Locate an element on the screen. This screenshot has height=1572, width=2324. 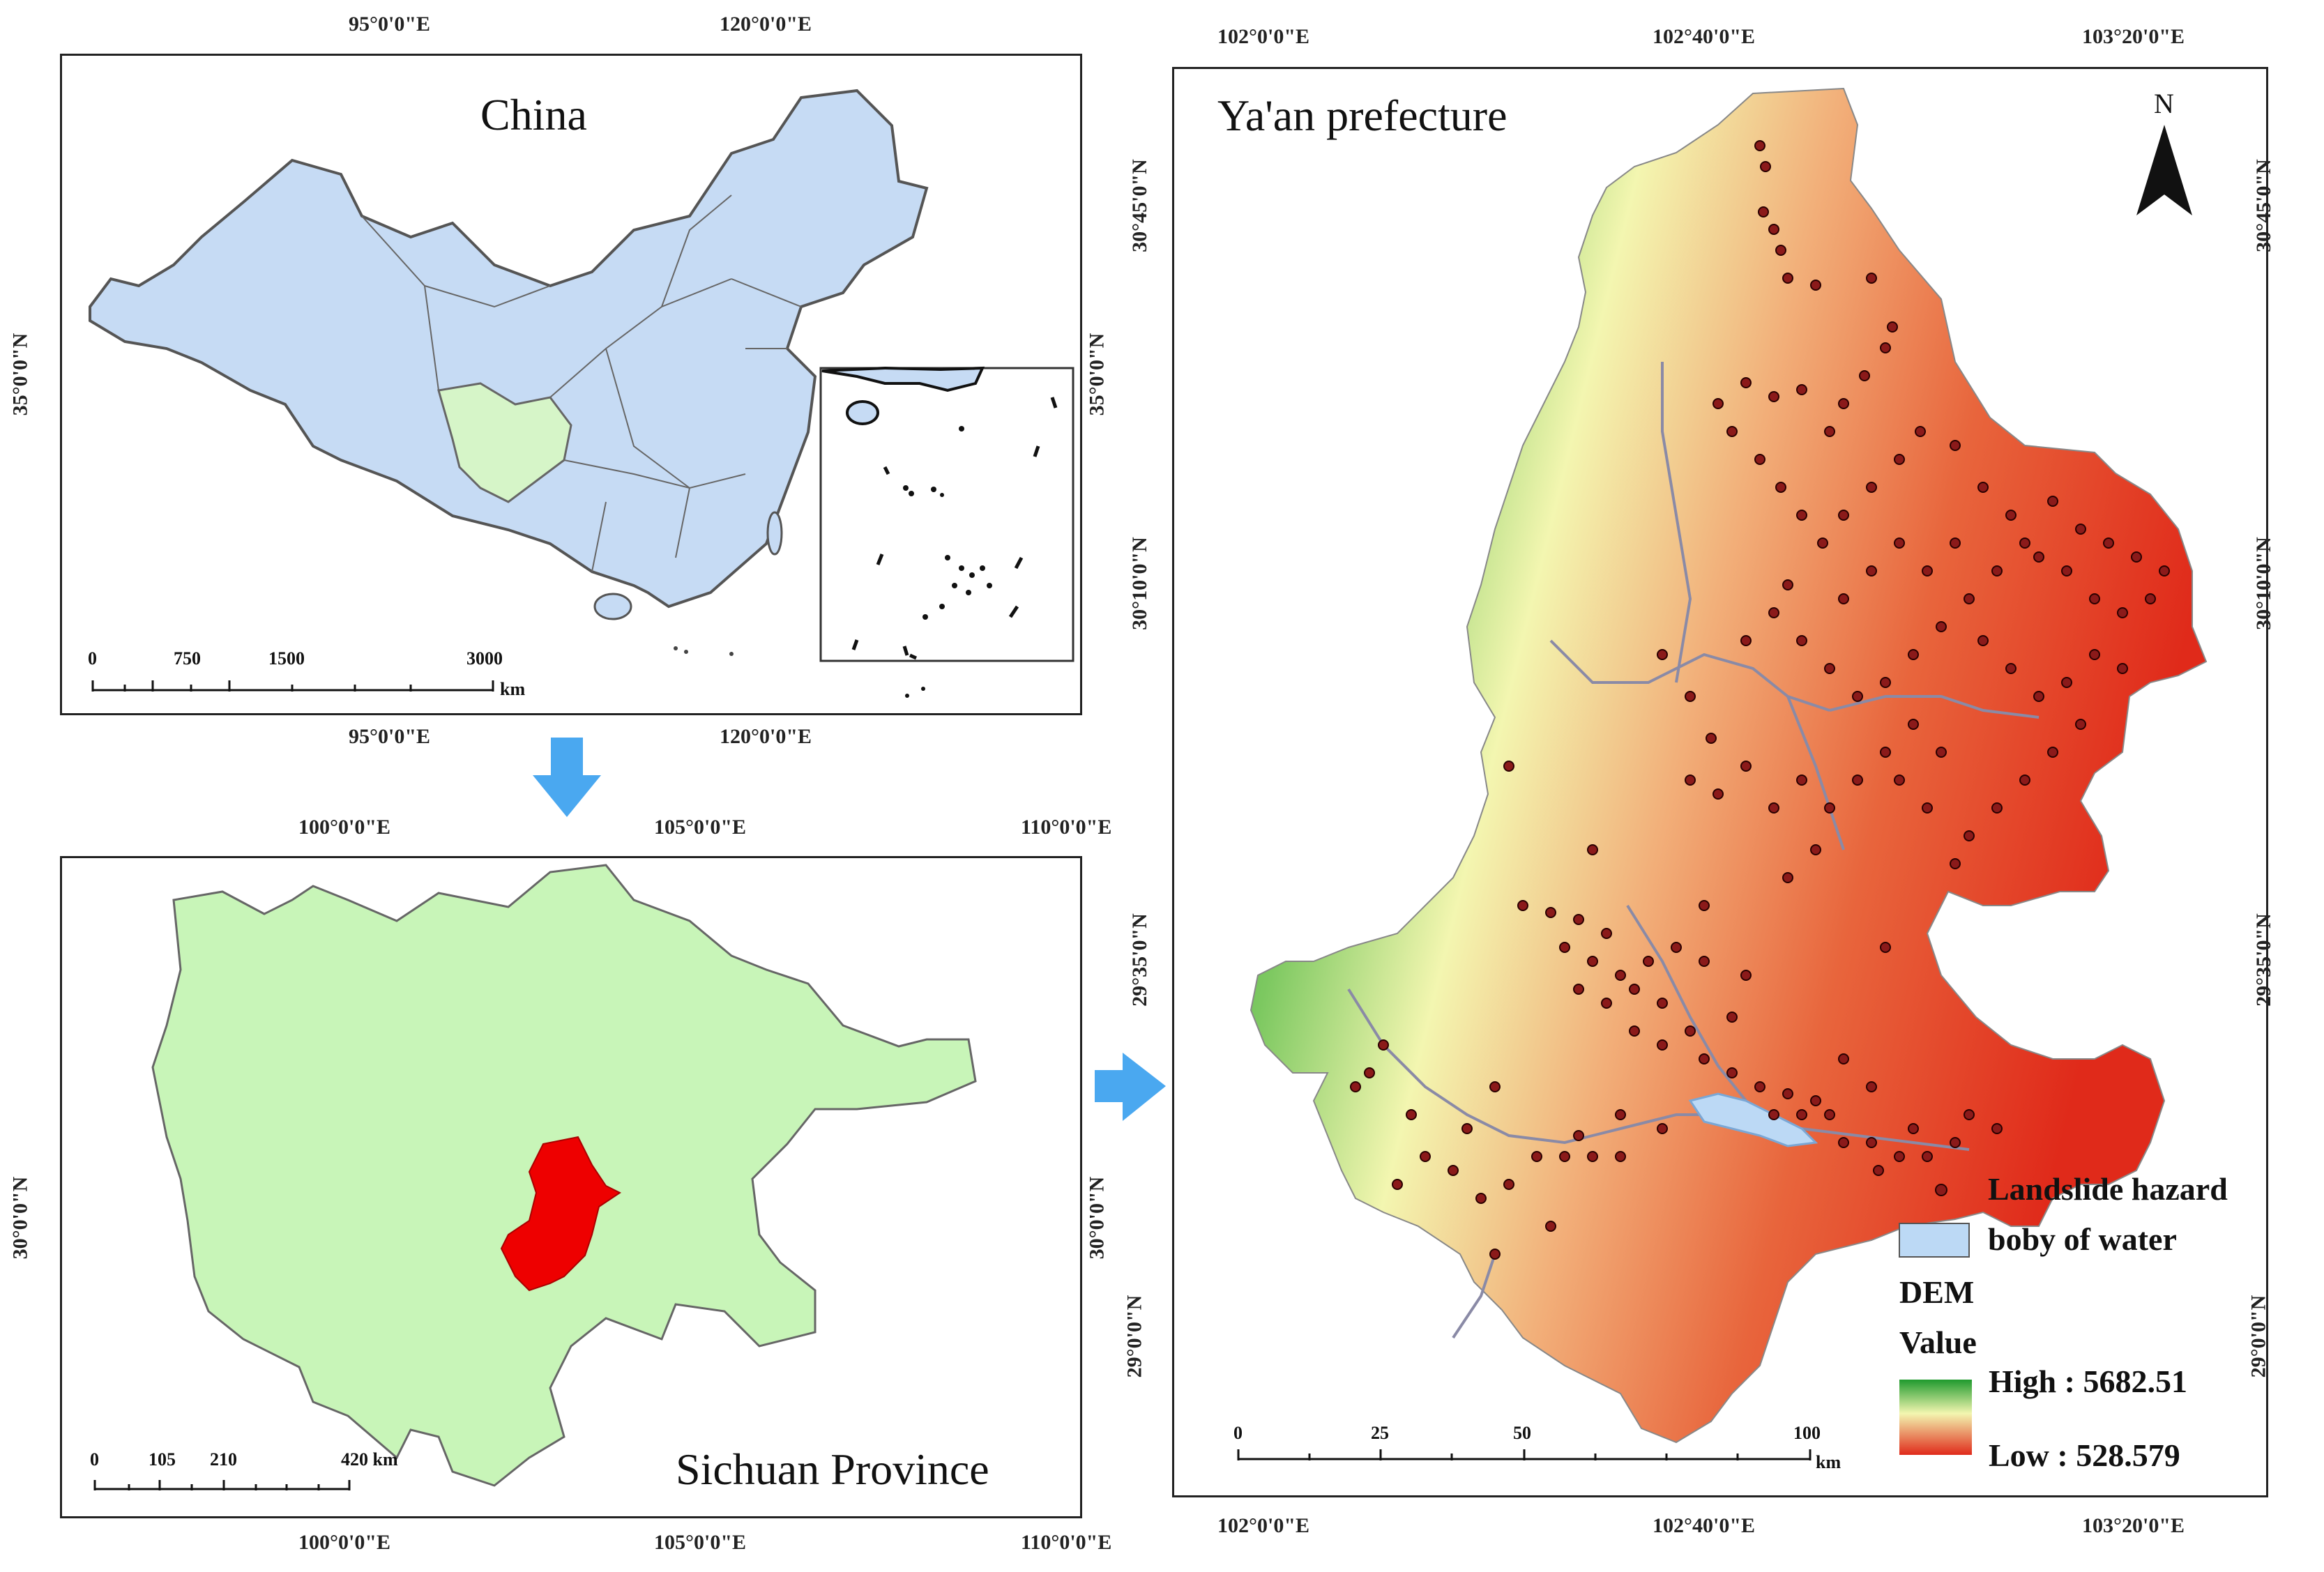
yaan-bottom-tick-102: 102°0'0"E is located at coordinates (1263, 1525).